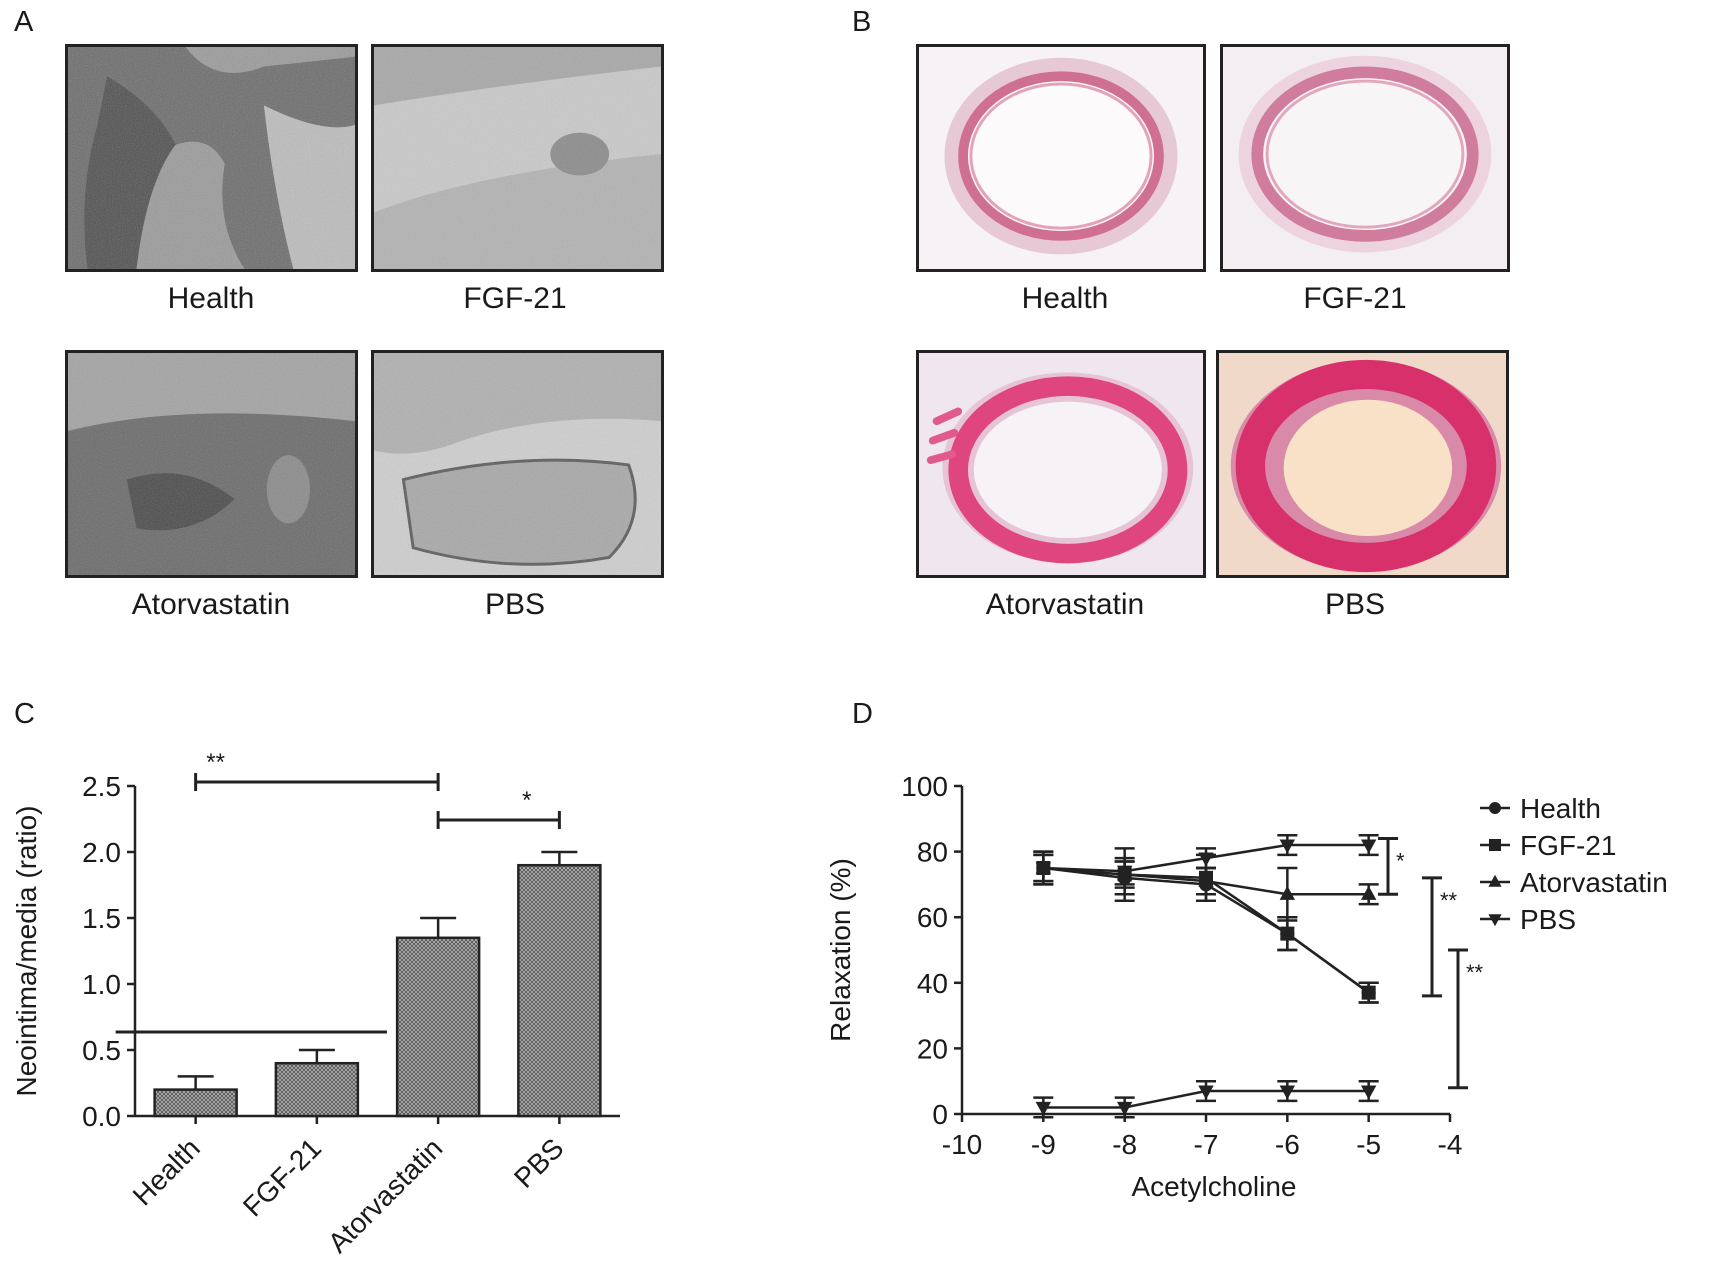 The image size is (1713, 1282). Describe the element at coordinates (101, 852) in the screenshot. I see `y-tick-label: 2.0` at that location.